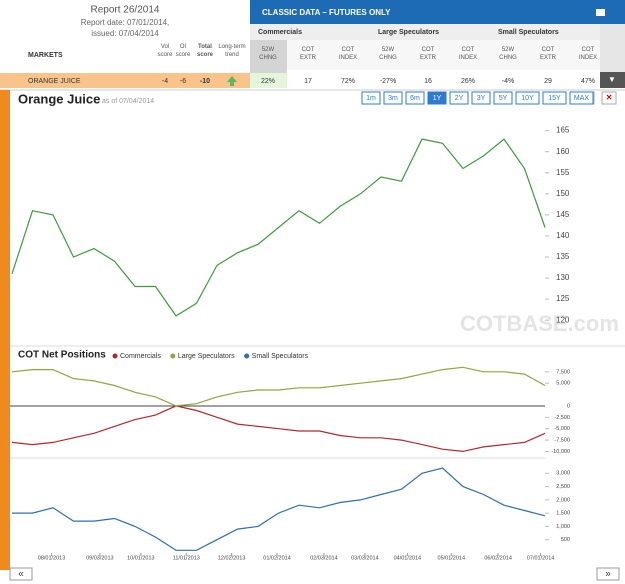 This screenshot has width=625, height=584. Describe the element at coordinates (324, 558) in the screenshot. I see `x-tick-label: 02/03/2014` at that location.